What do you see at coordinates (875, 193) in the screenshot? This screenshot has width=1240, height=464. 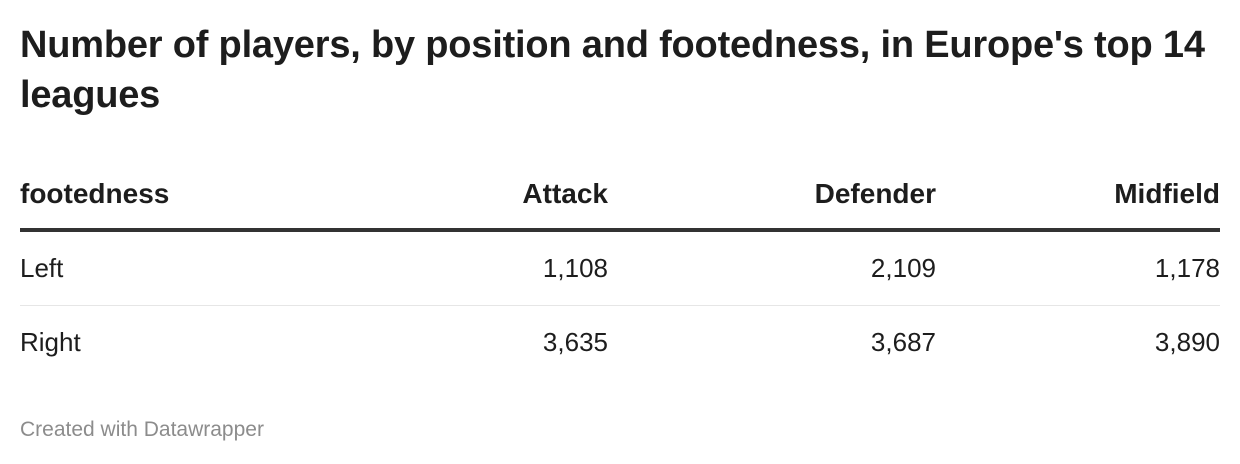 I see `column-header-defender: Defender` at bounding box center [875, 193].